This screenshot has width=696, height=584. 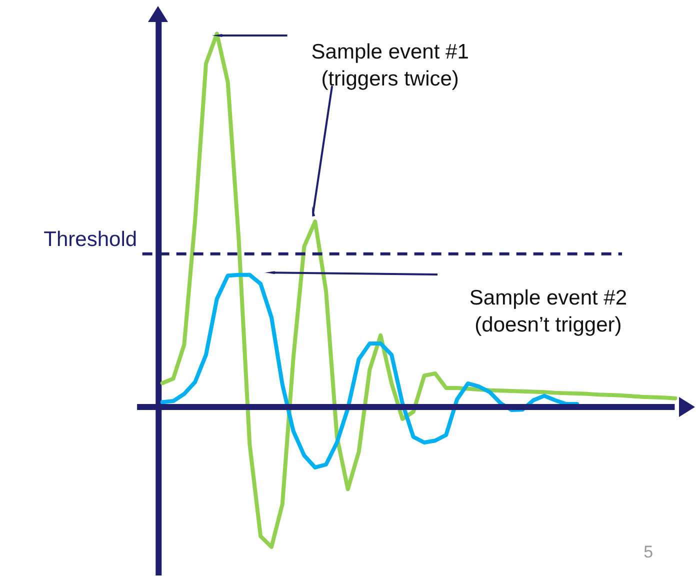 I want to click on annotation: Sample event #1 (triggers twice), so click(x=390, y=65).